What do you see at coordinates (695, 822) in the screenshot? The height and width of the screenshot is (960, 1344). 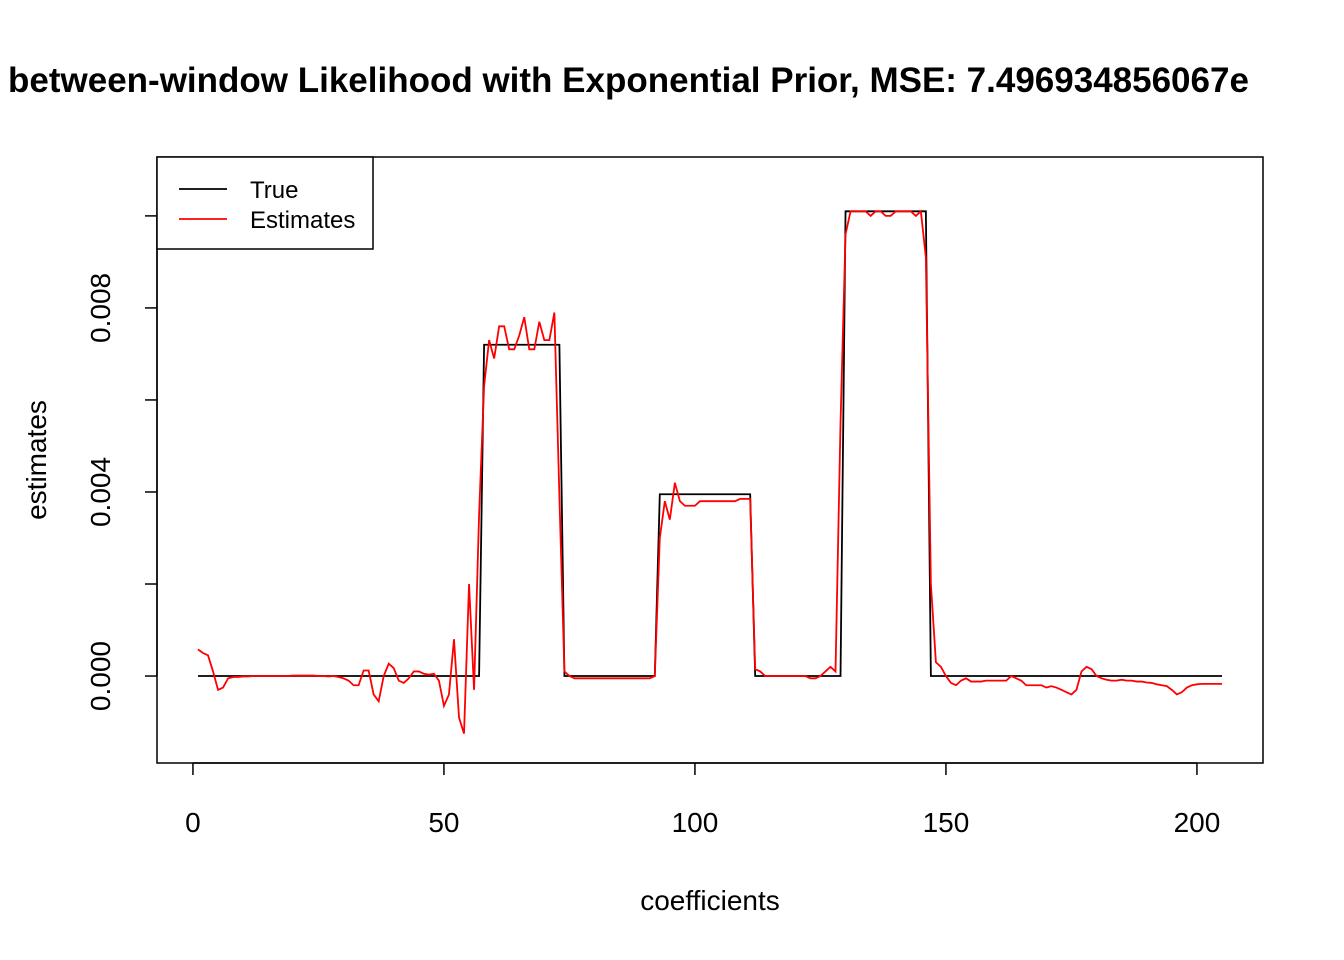 I see `x-tick-label: 100` at bounding box center [695, 822].